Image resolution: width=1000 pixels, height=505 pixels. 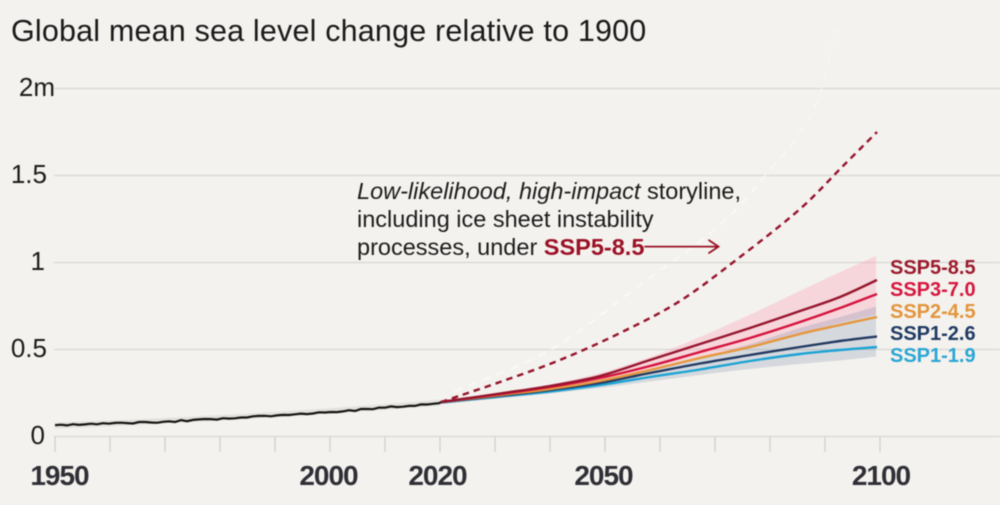 I want to click on svg-text: 2m, so click(x=37, y=87).